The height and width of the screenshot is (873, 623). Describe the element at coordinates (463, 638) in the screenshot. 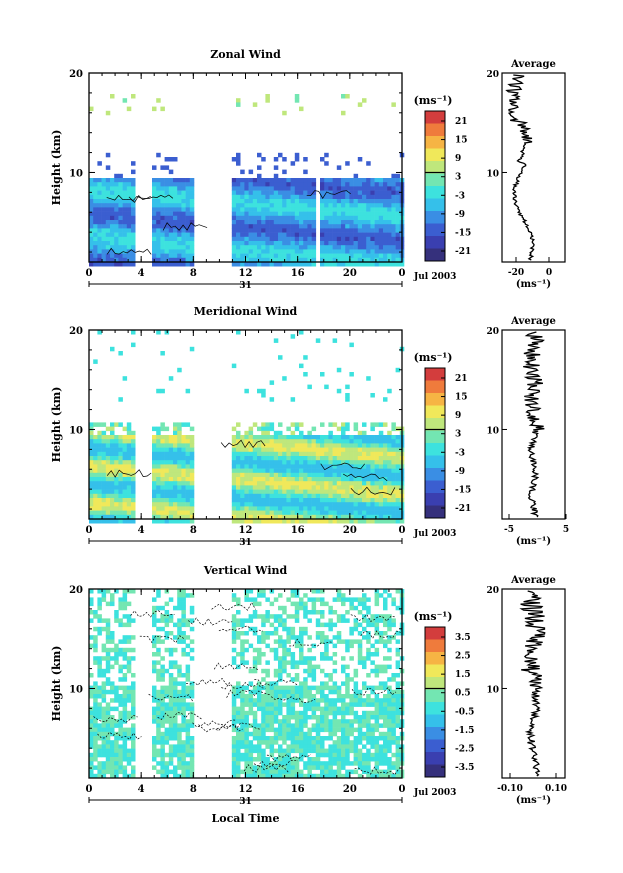

I see `colorbar-tick-label: 3.5` at that location.